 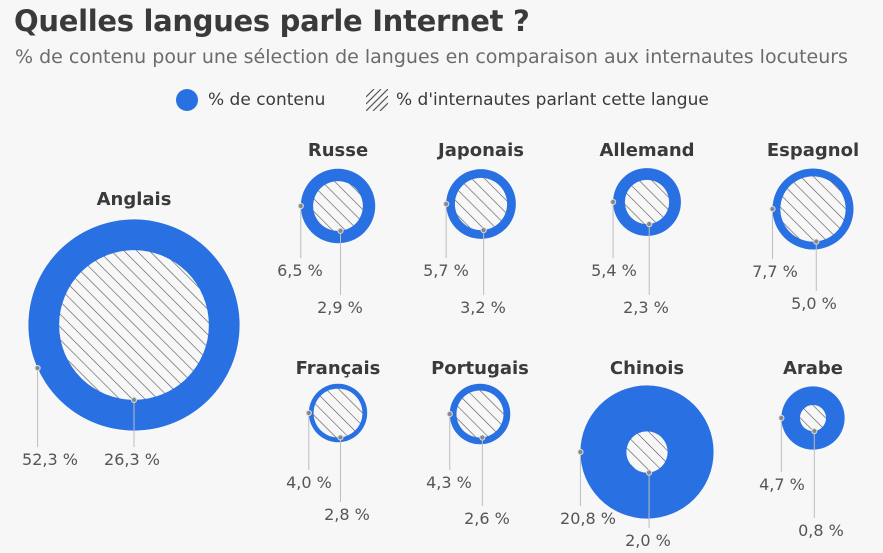 What do you see at coordinates (308, 413) in the screenshot?
I see `content-marker-francais` at bounding box center [308, 413].